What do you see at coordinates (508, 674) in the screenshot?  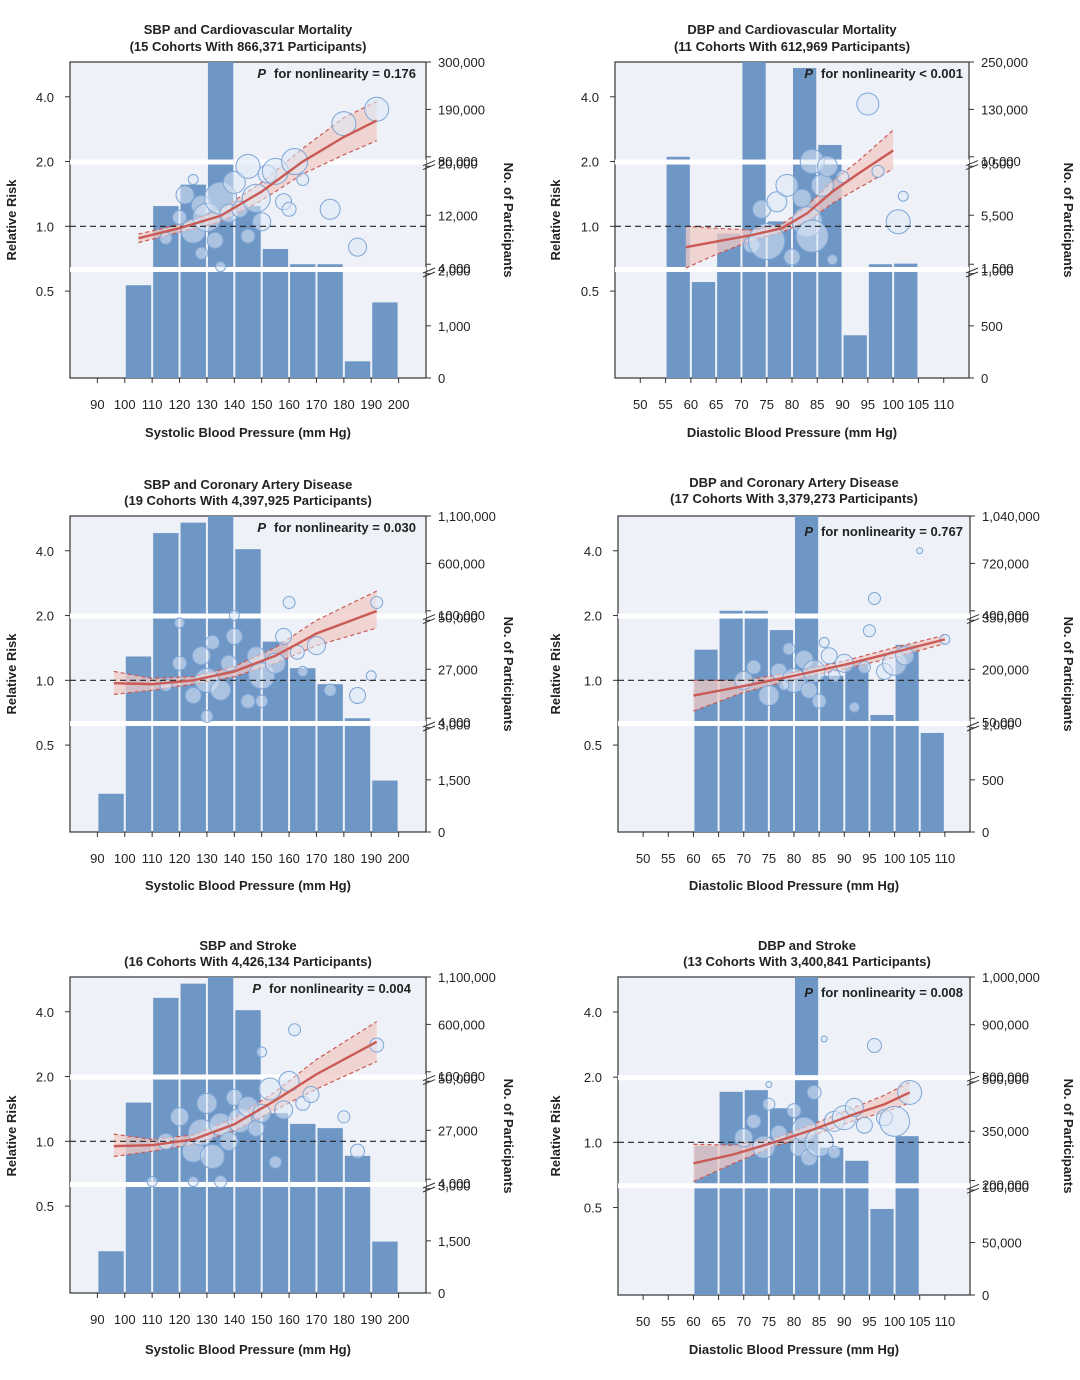 I see `y-axis-label-right: No. of Participants` at bounding box center [508, 674].